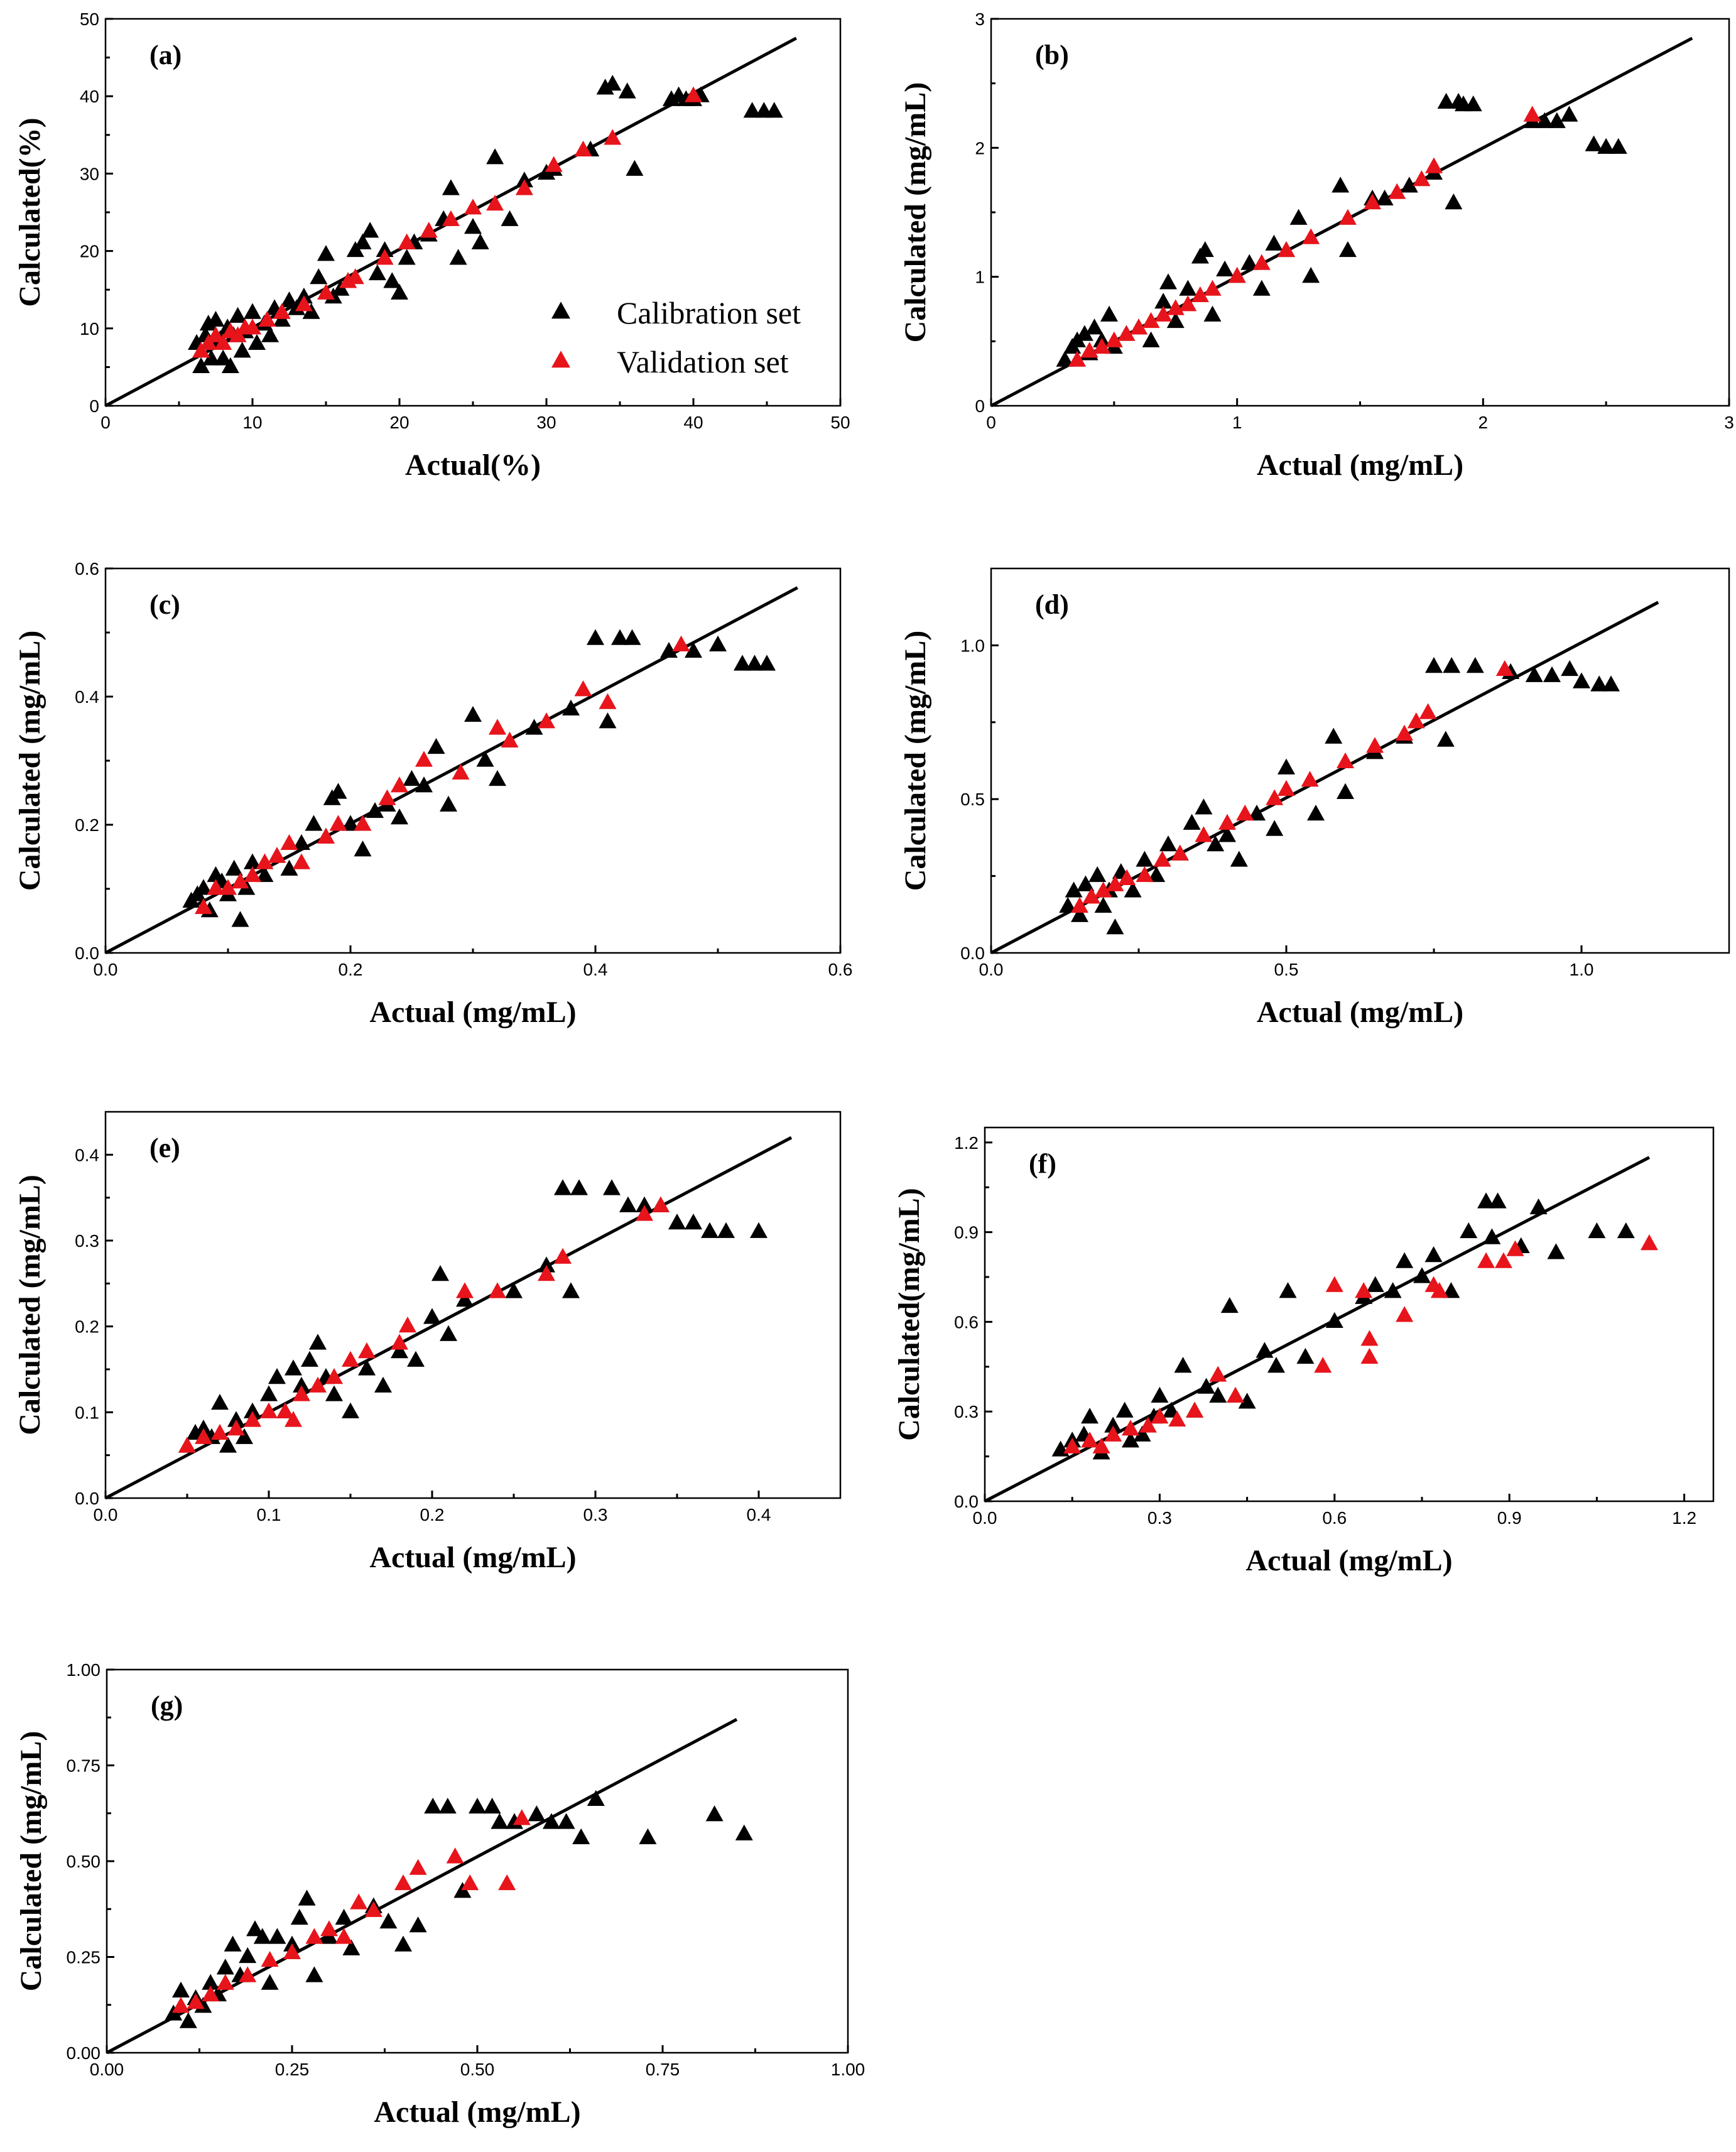 This screenshot has height=2152, width=1736. What do you see at coordinates (451, 770) in the screenshot?
I see `fit-line` at bounding box center [451, 770].